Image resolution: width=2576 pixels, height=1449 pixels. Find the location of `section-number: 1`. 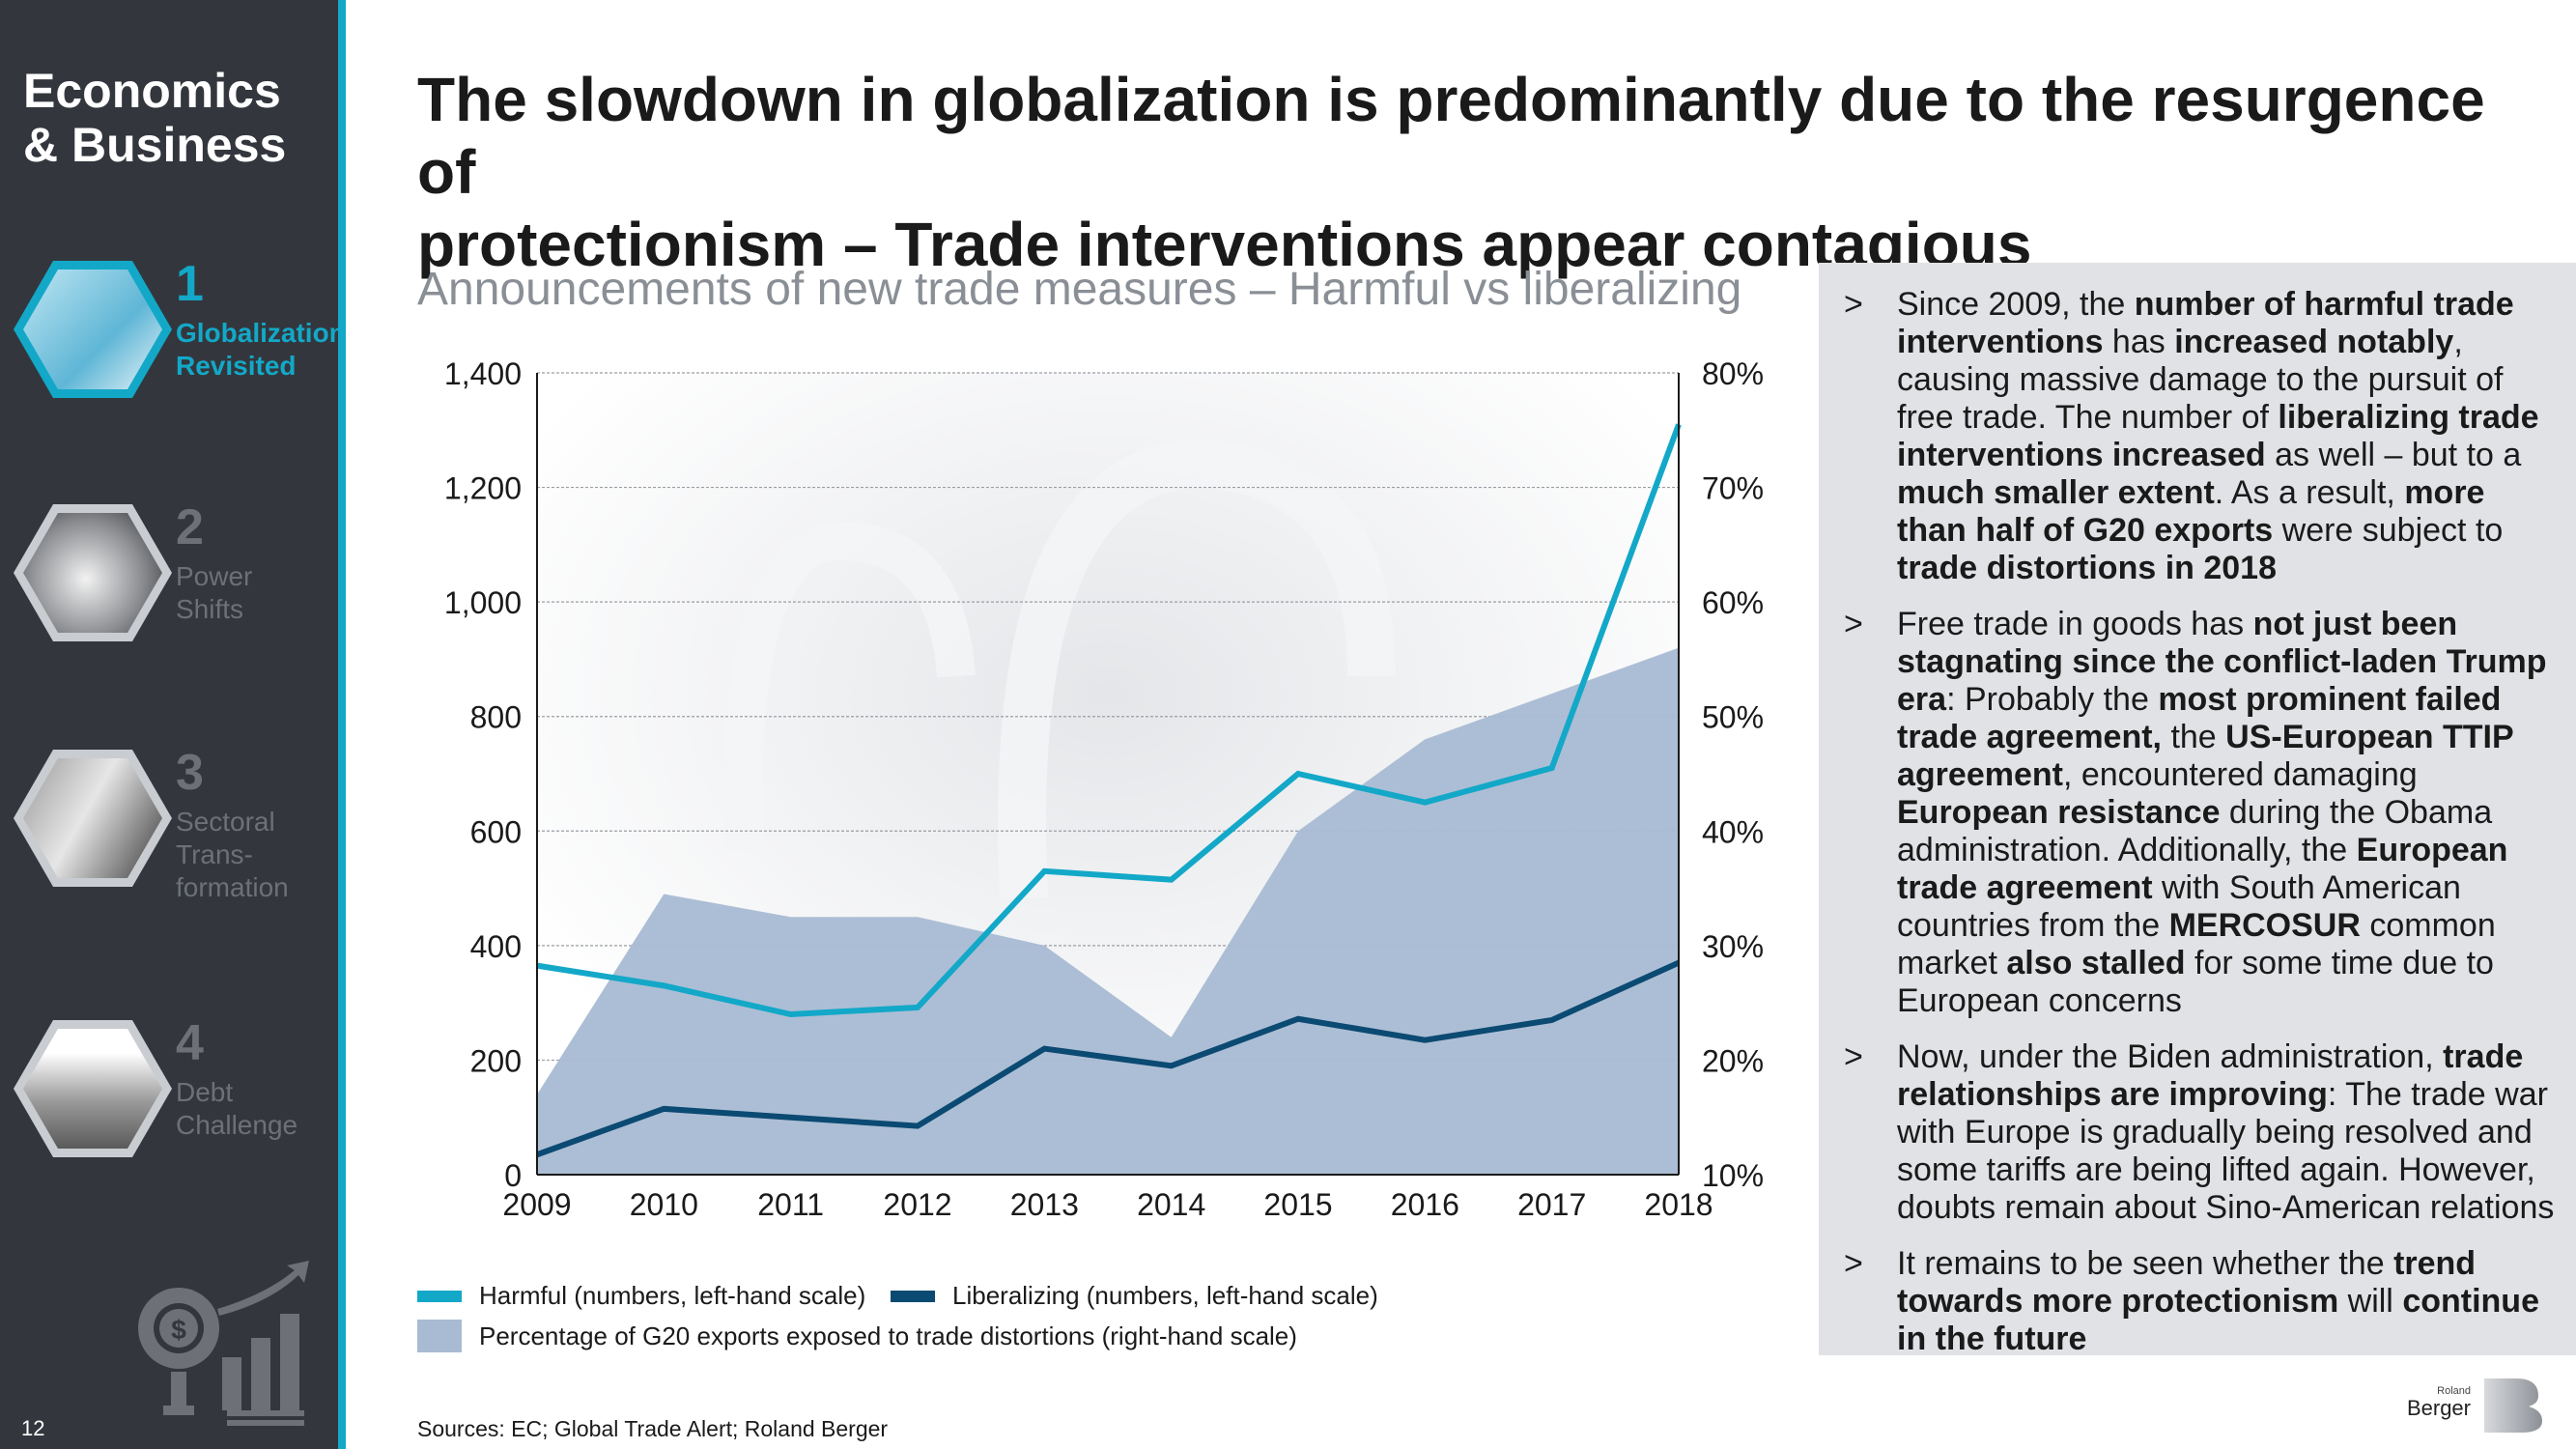

section-number: 1 is located at coordinates (190, 284).